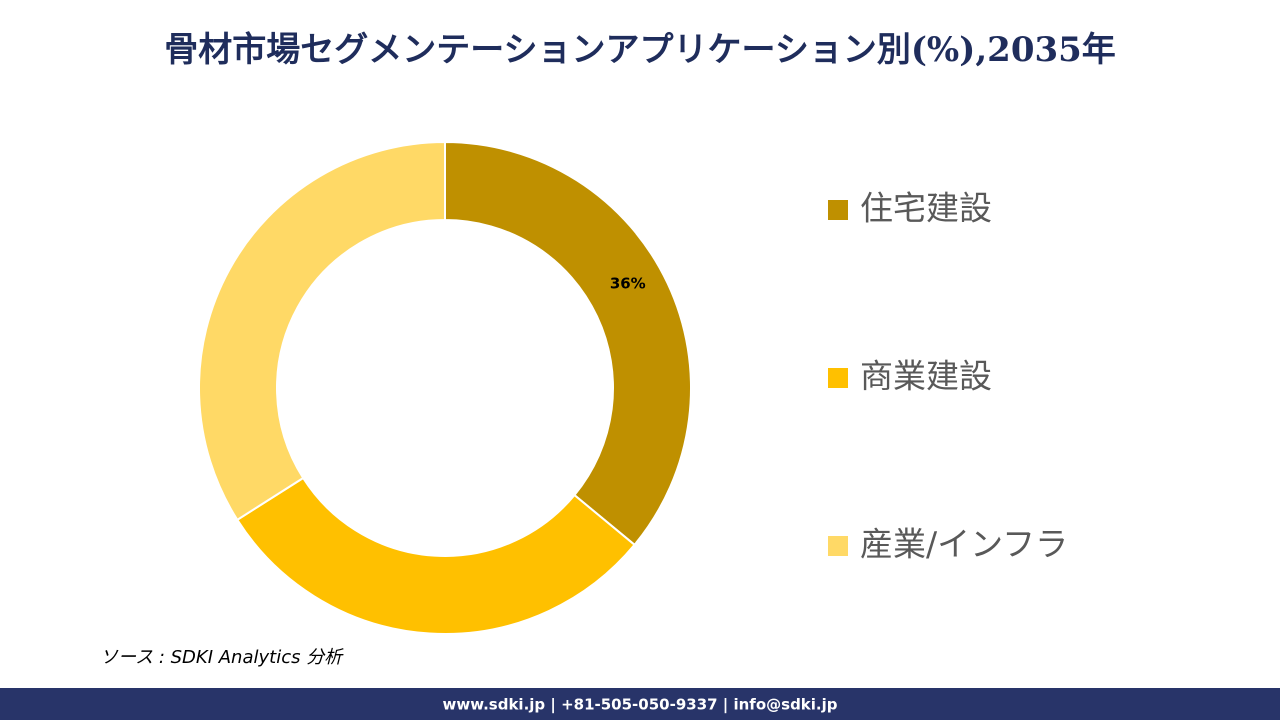 This screenshot has width=1280, height=720. Describe the element at coordinates (222, 657) in the screenshot. I see `source: ソース : SDKI Analytics 分析` at that location.